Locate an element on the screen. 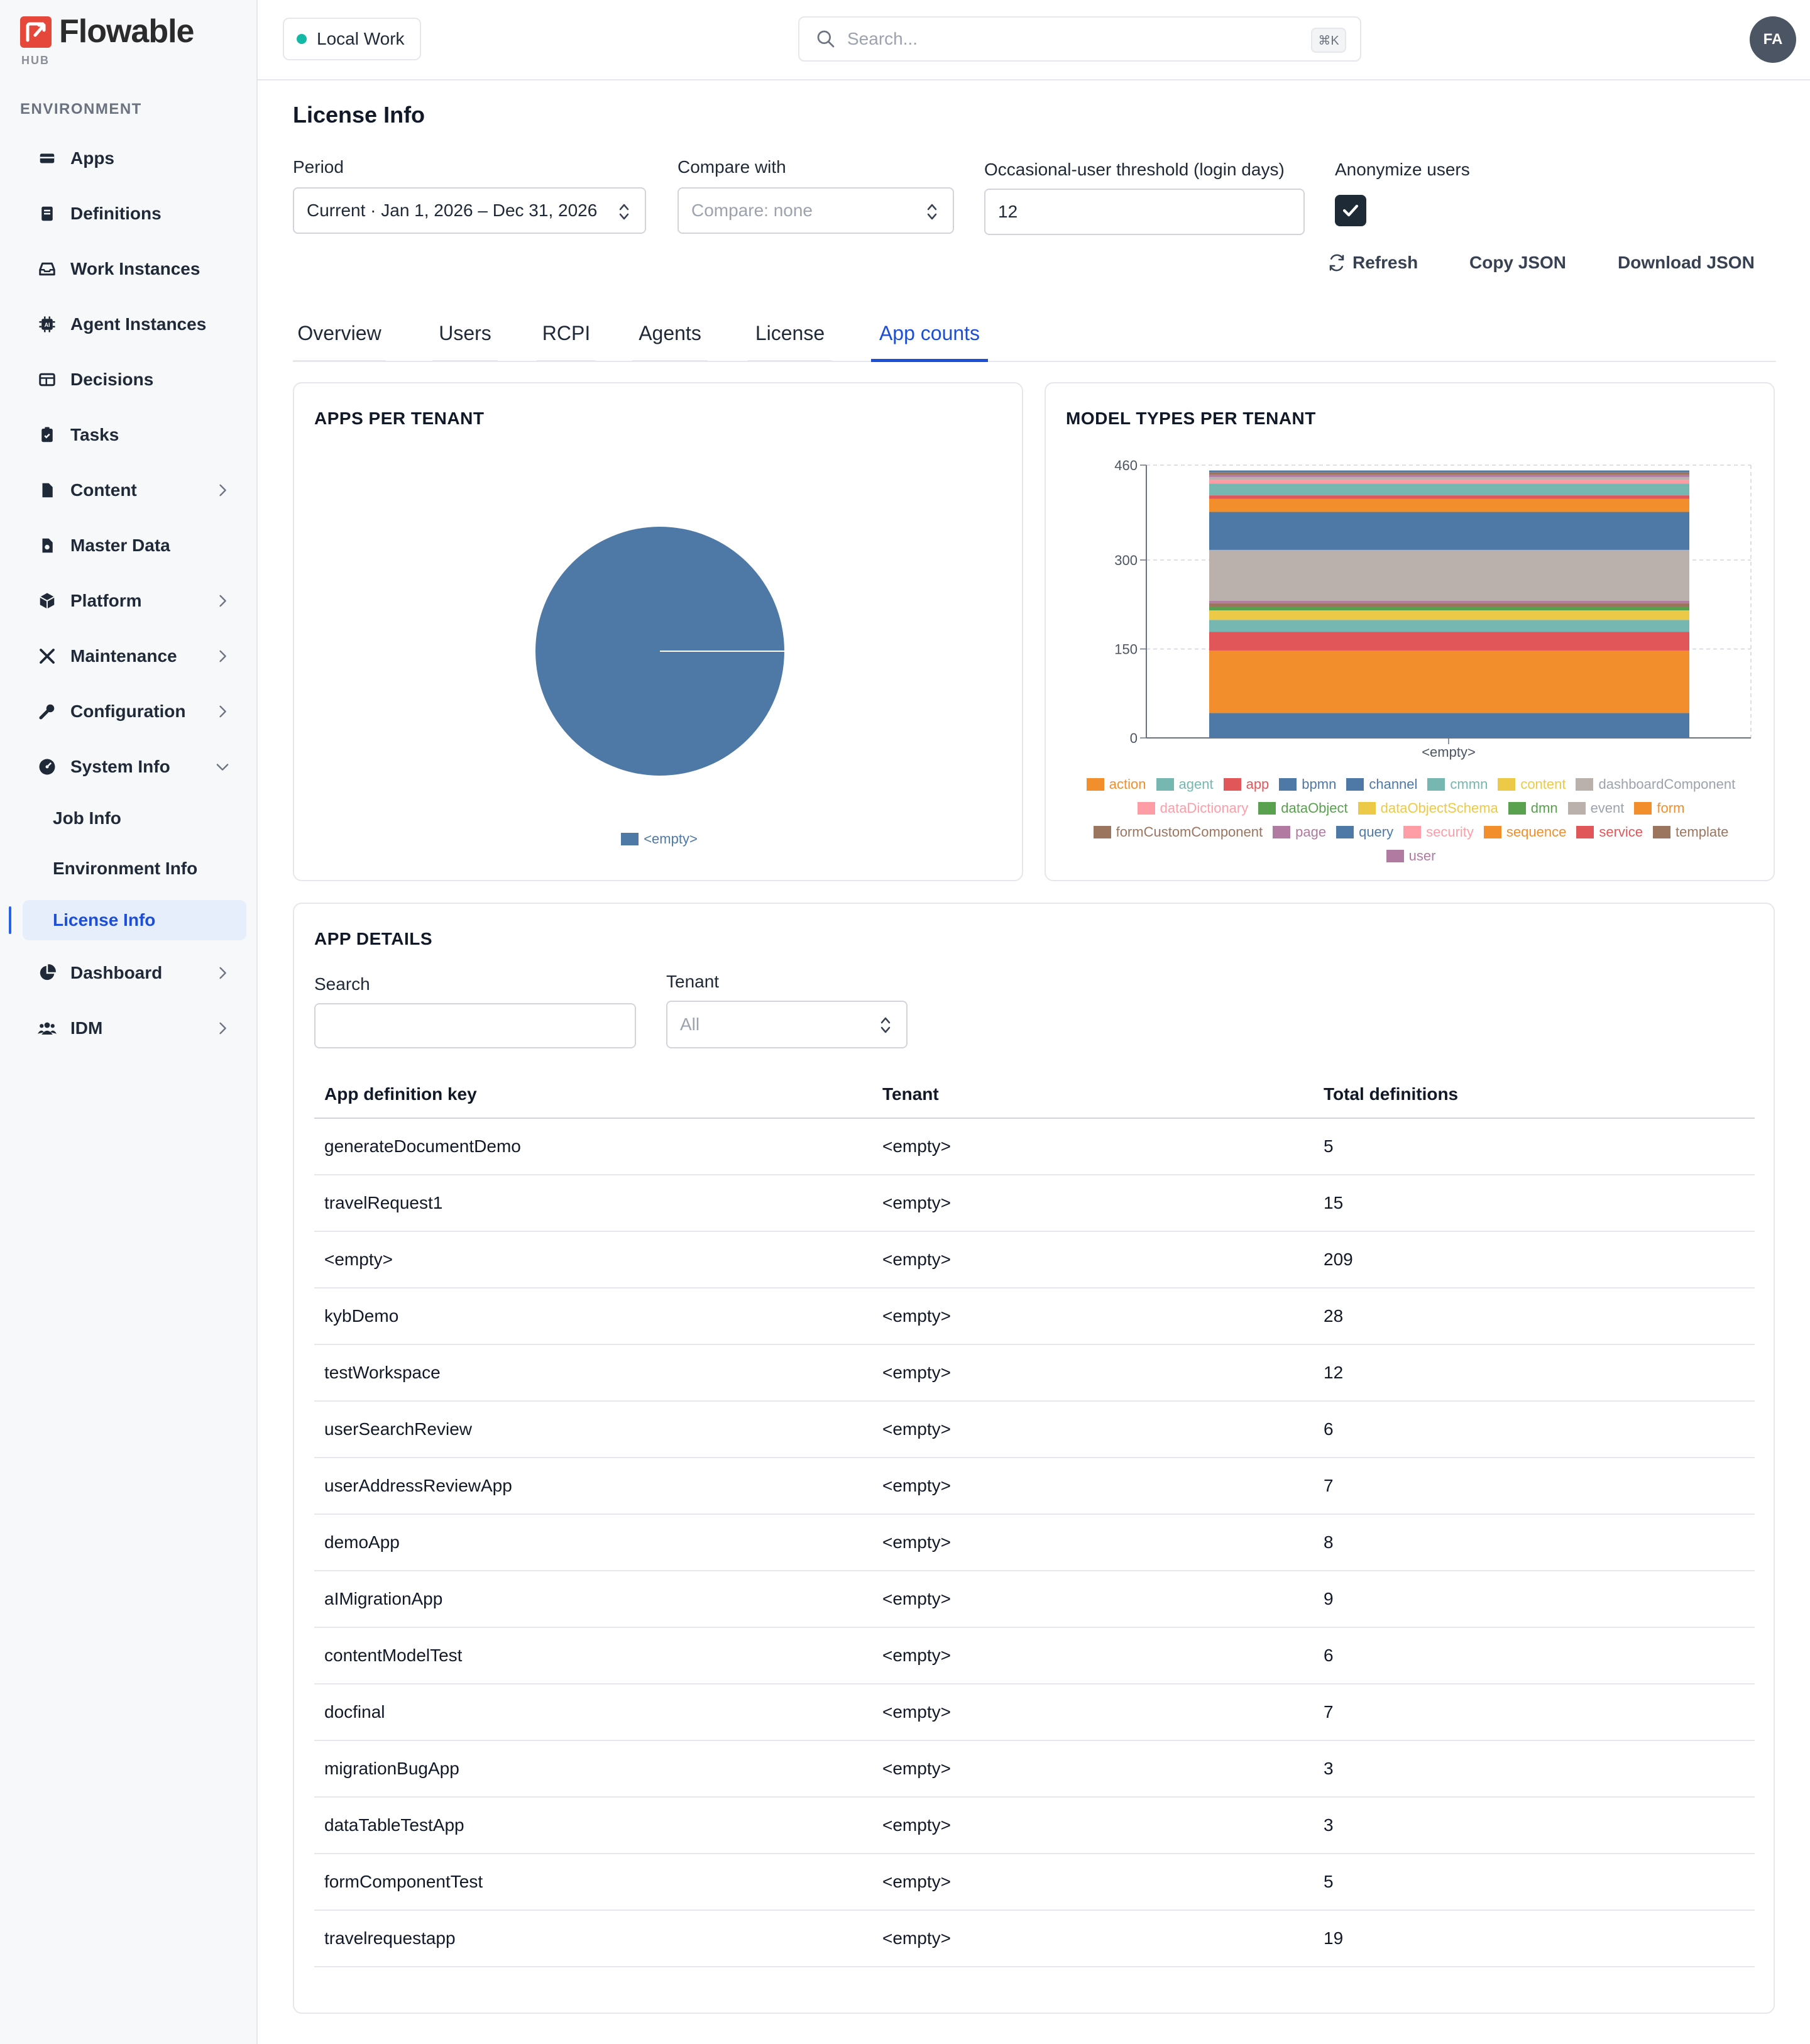 Image resolution: width=1810 pixels, height=2044 pixels. legend-item-service: service is located at coordinates (1609, 832).